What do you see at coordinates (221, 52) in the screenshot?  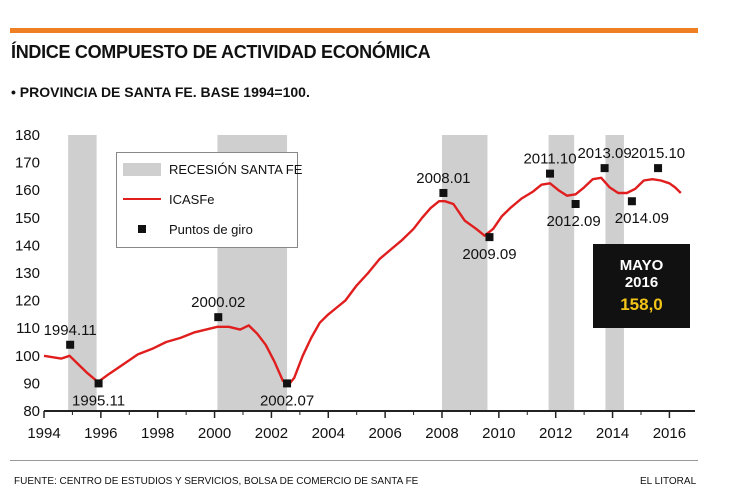 I see `chart-title: ÍNDICE COMPUESTO DE ACTIVIDAD ECONÓMICA` at bounding box center [221, 52].